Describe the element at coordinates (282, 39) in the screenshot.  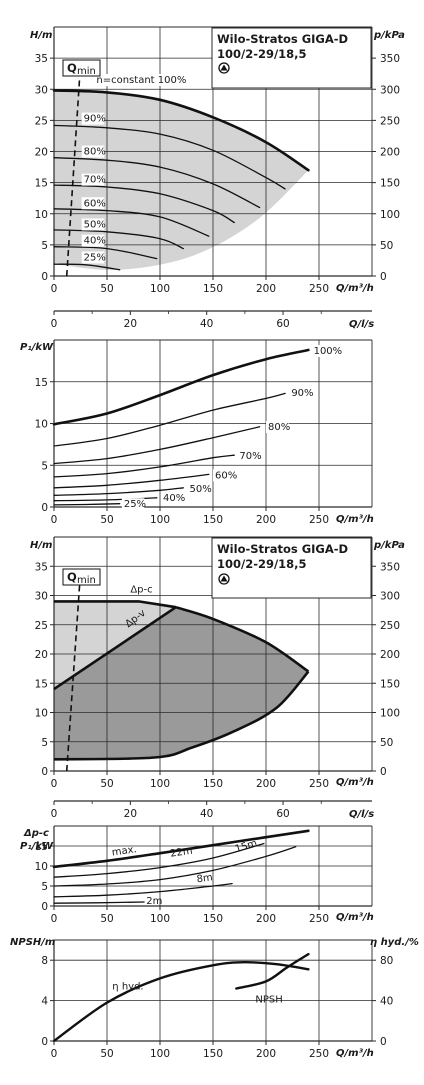
I see `pump-name: Wilo-Stratos GIGA-D` at that location.